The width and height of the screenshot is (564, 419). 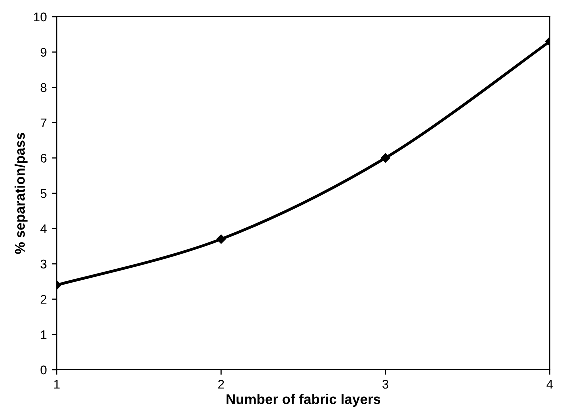 What do you see at coordinates (550, 384) in the screenshot?
I see `x-tick-label: 4` at bounding box center [550, 384].